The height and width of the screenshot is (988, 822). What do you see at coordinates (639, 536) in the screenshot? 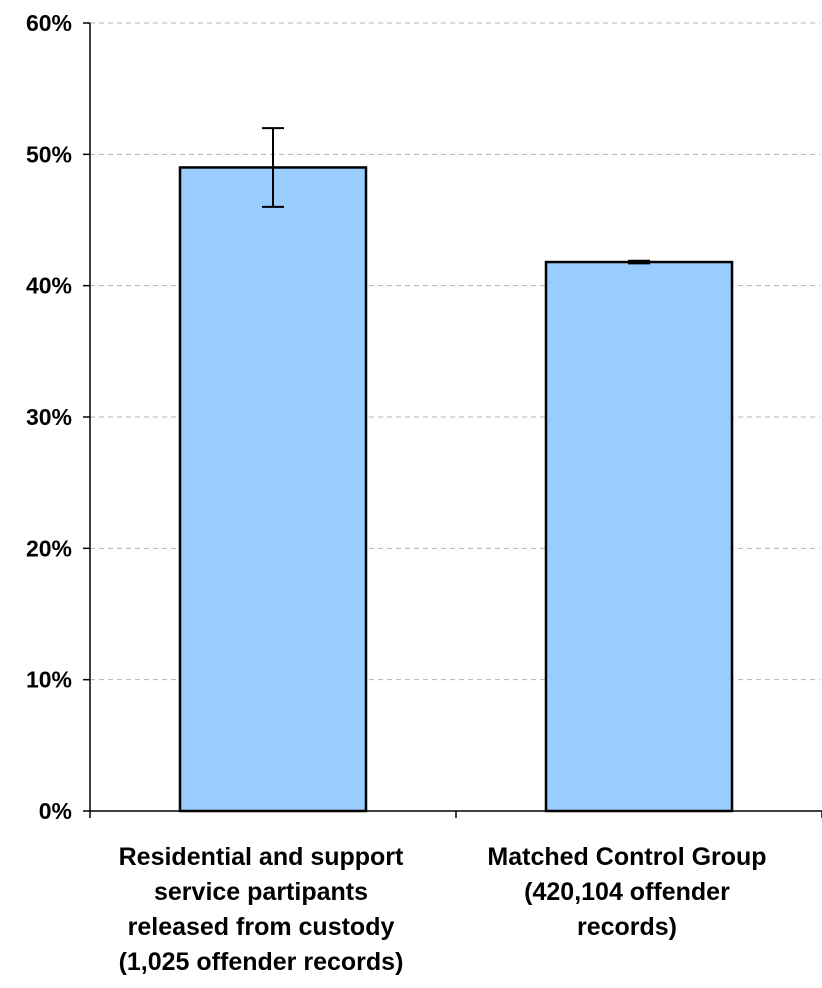
I see `bar` at bounding box center [639, 536].